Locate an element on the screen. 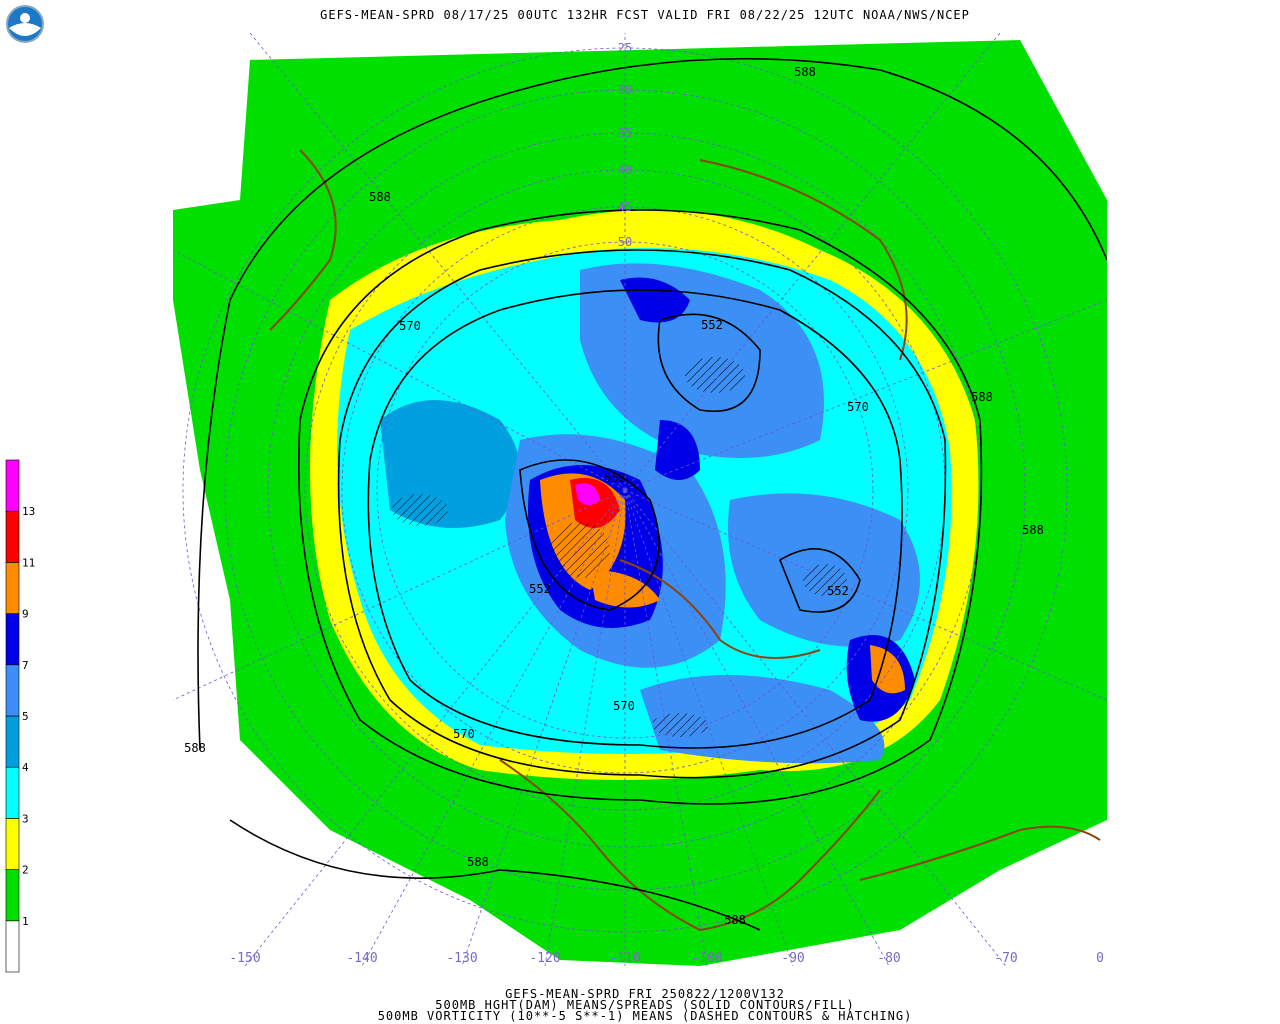 This screenshot has width=1280, height=1024. longitude-label: -140 is located at coordinates (361, 958).